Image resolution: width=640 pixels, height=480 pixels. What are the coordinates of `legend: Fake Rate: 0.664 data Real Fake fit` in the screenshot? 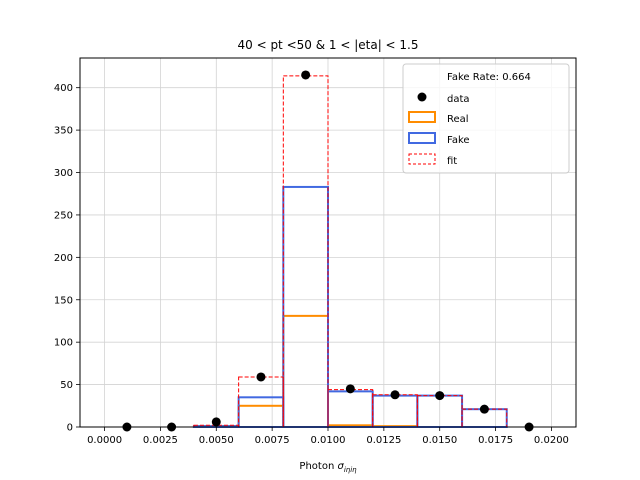 It's located at (486, 118).